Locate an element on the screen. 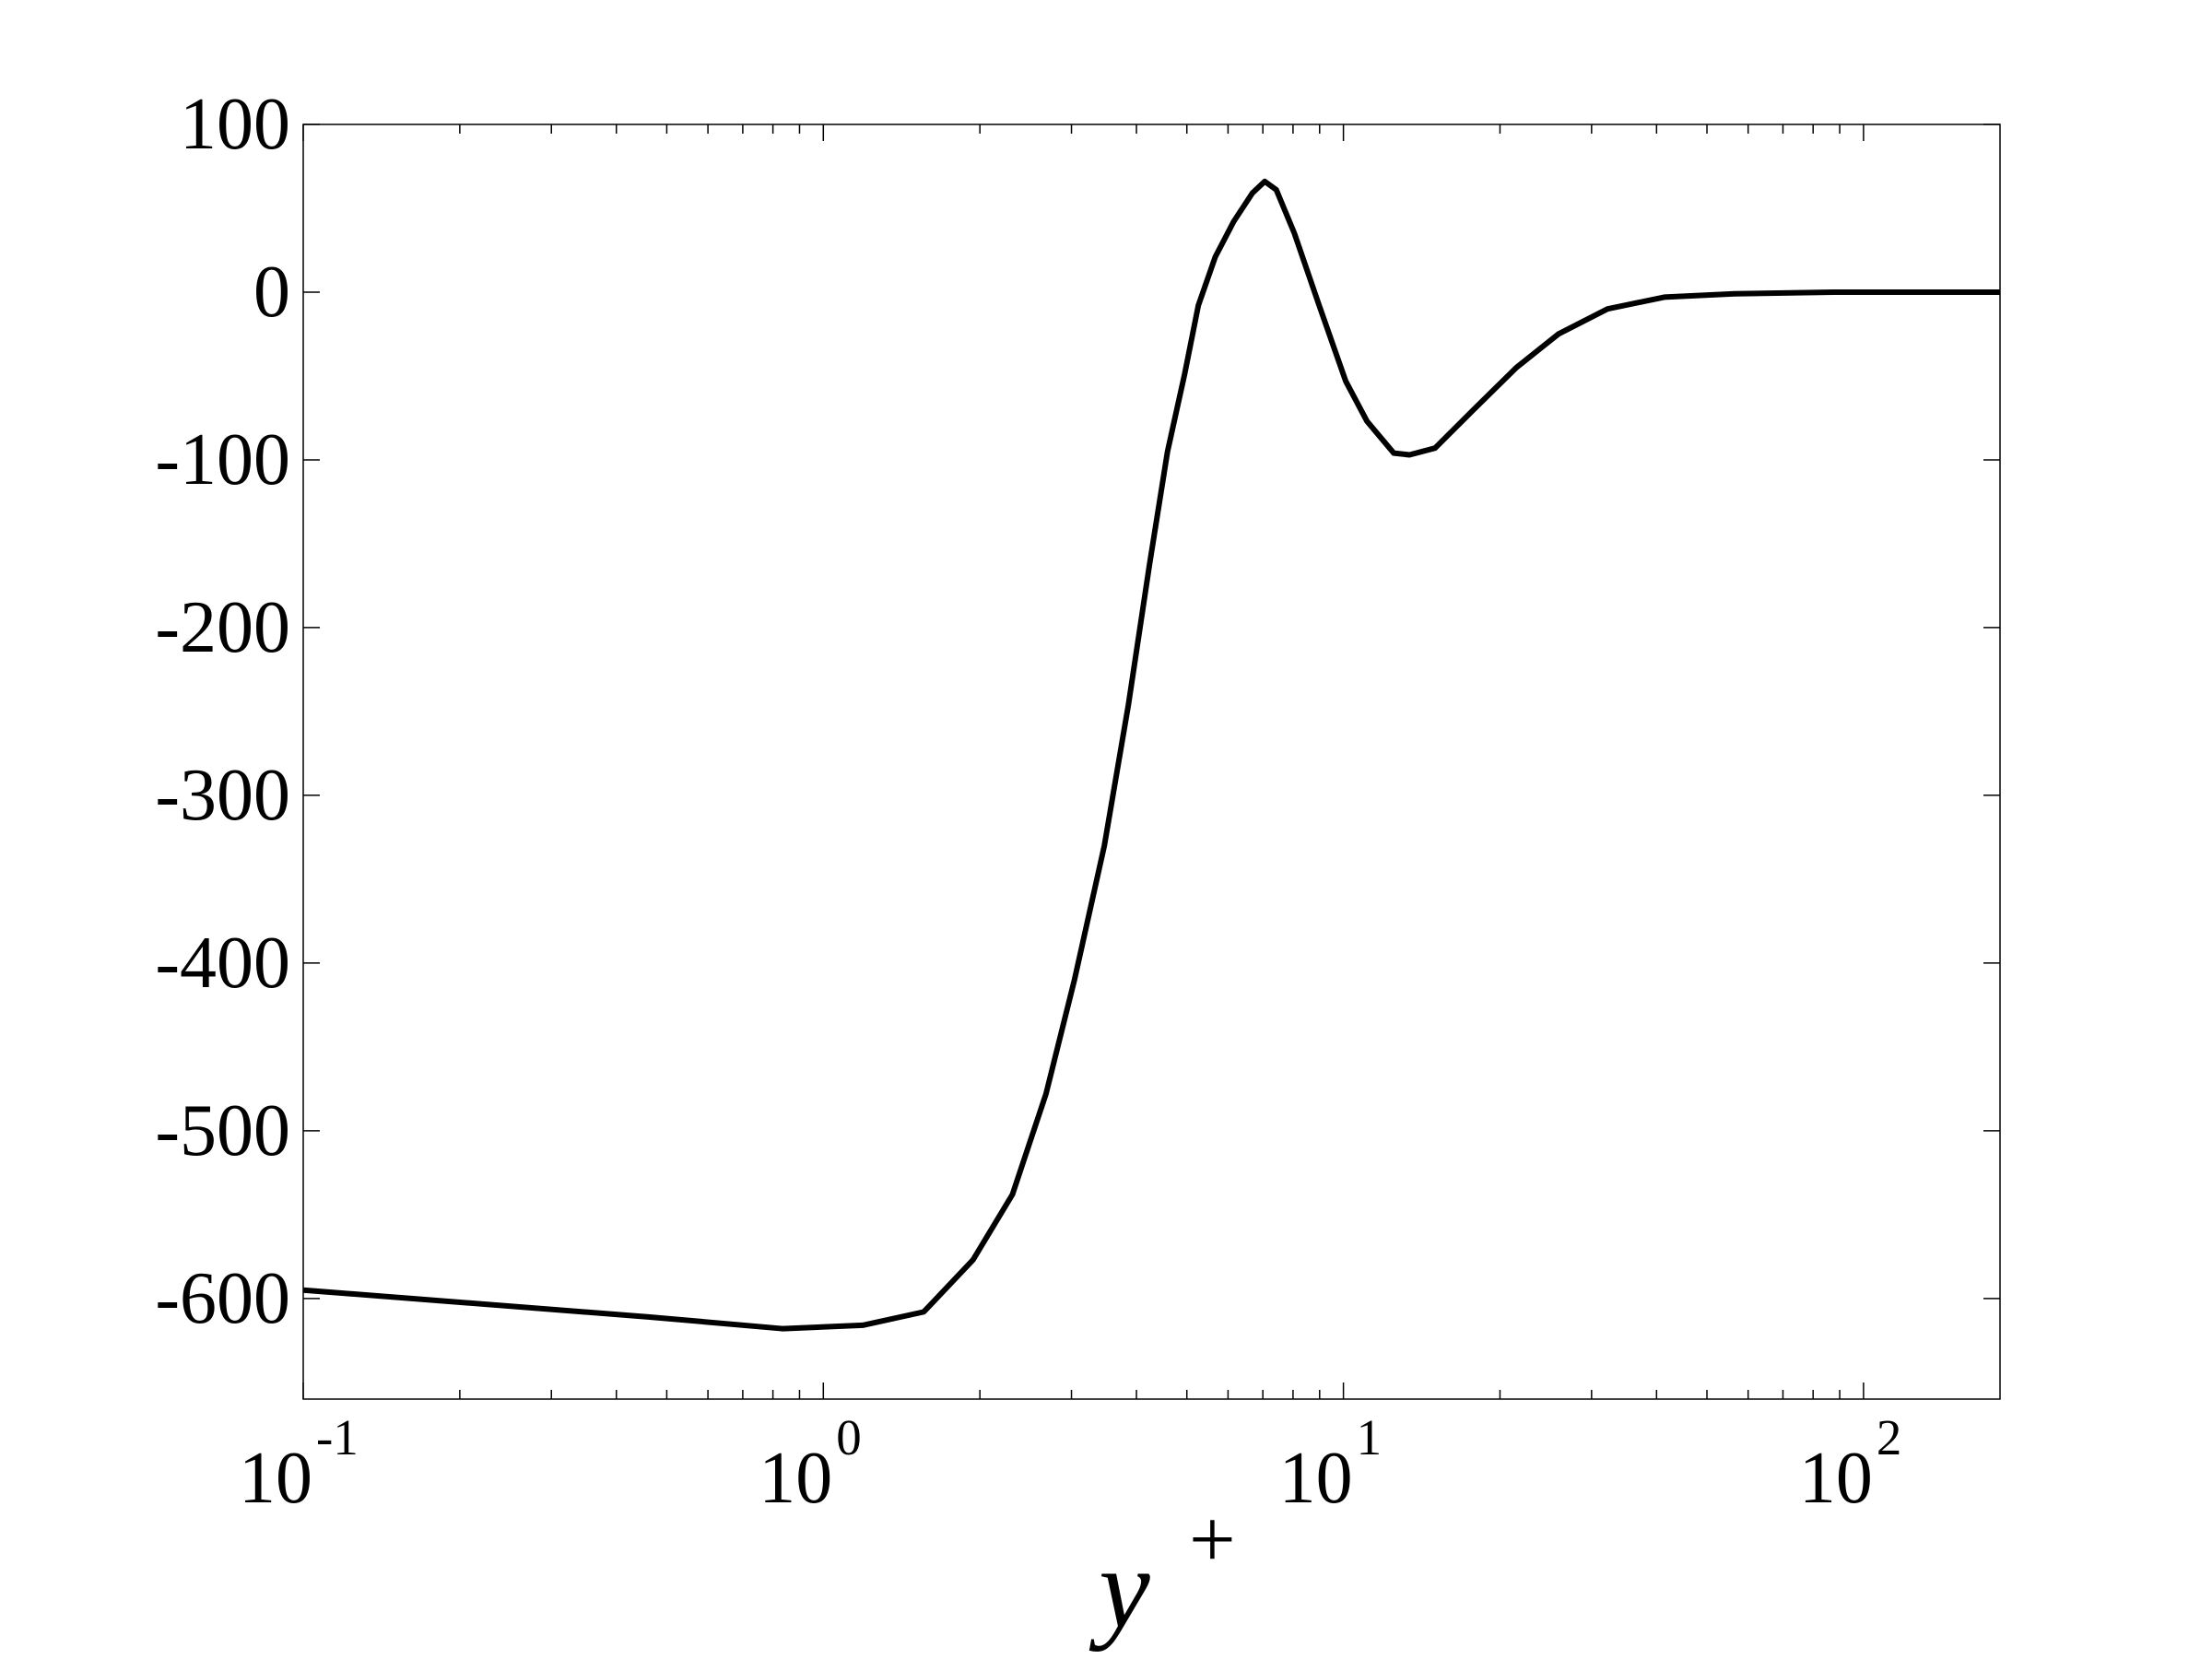 This screenshot has width=2212, height=1659. y-tick-label: -400 is located at coordinates (222, 963).